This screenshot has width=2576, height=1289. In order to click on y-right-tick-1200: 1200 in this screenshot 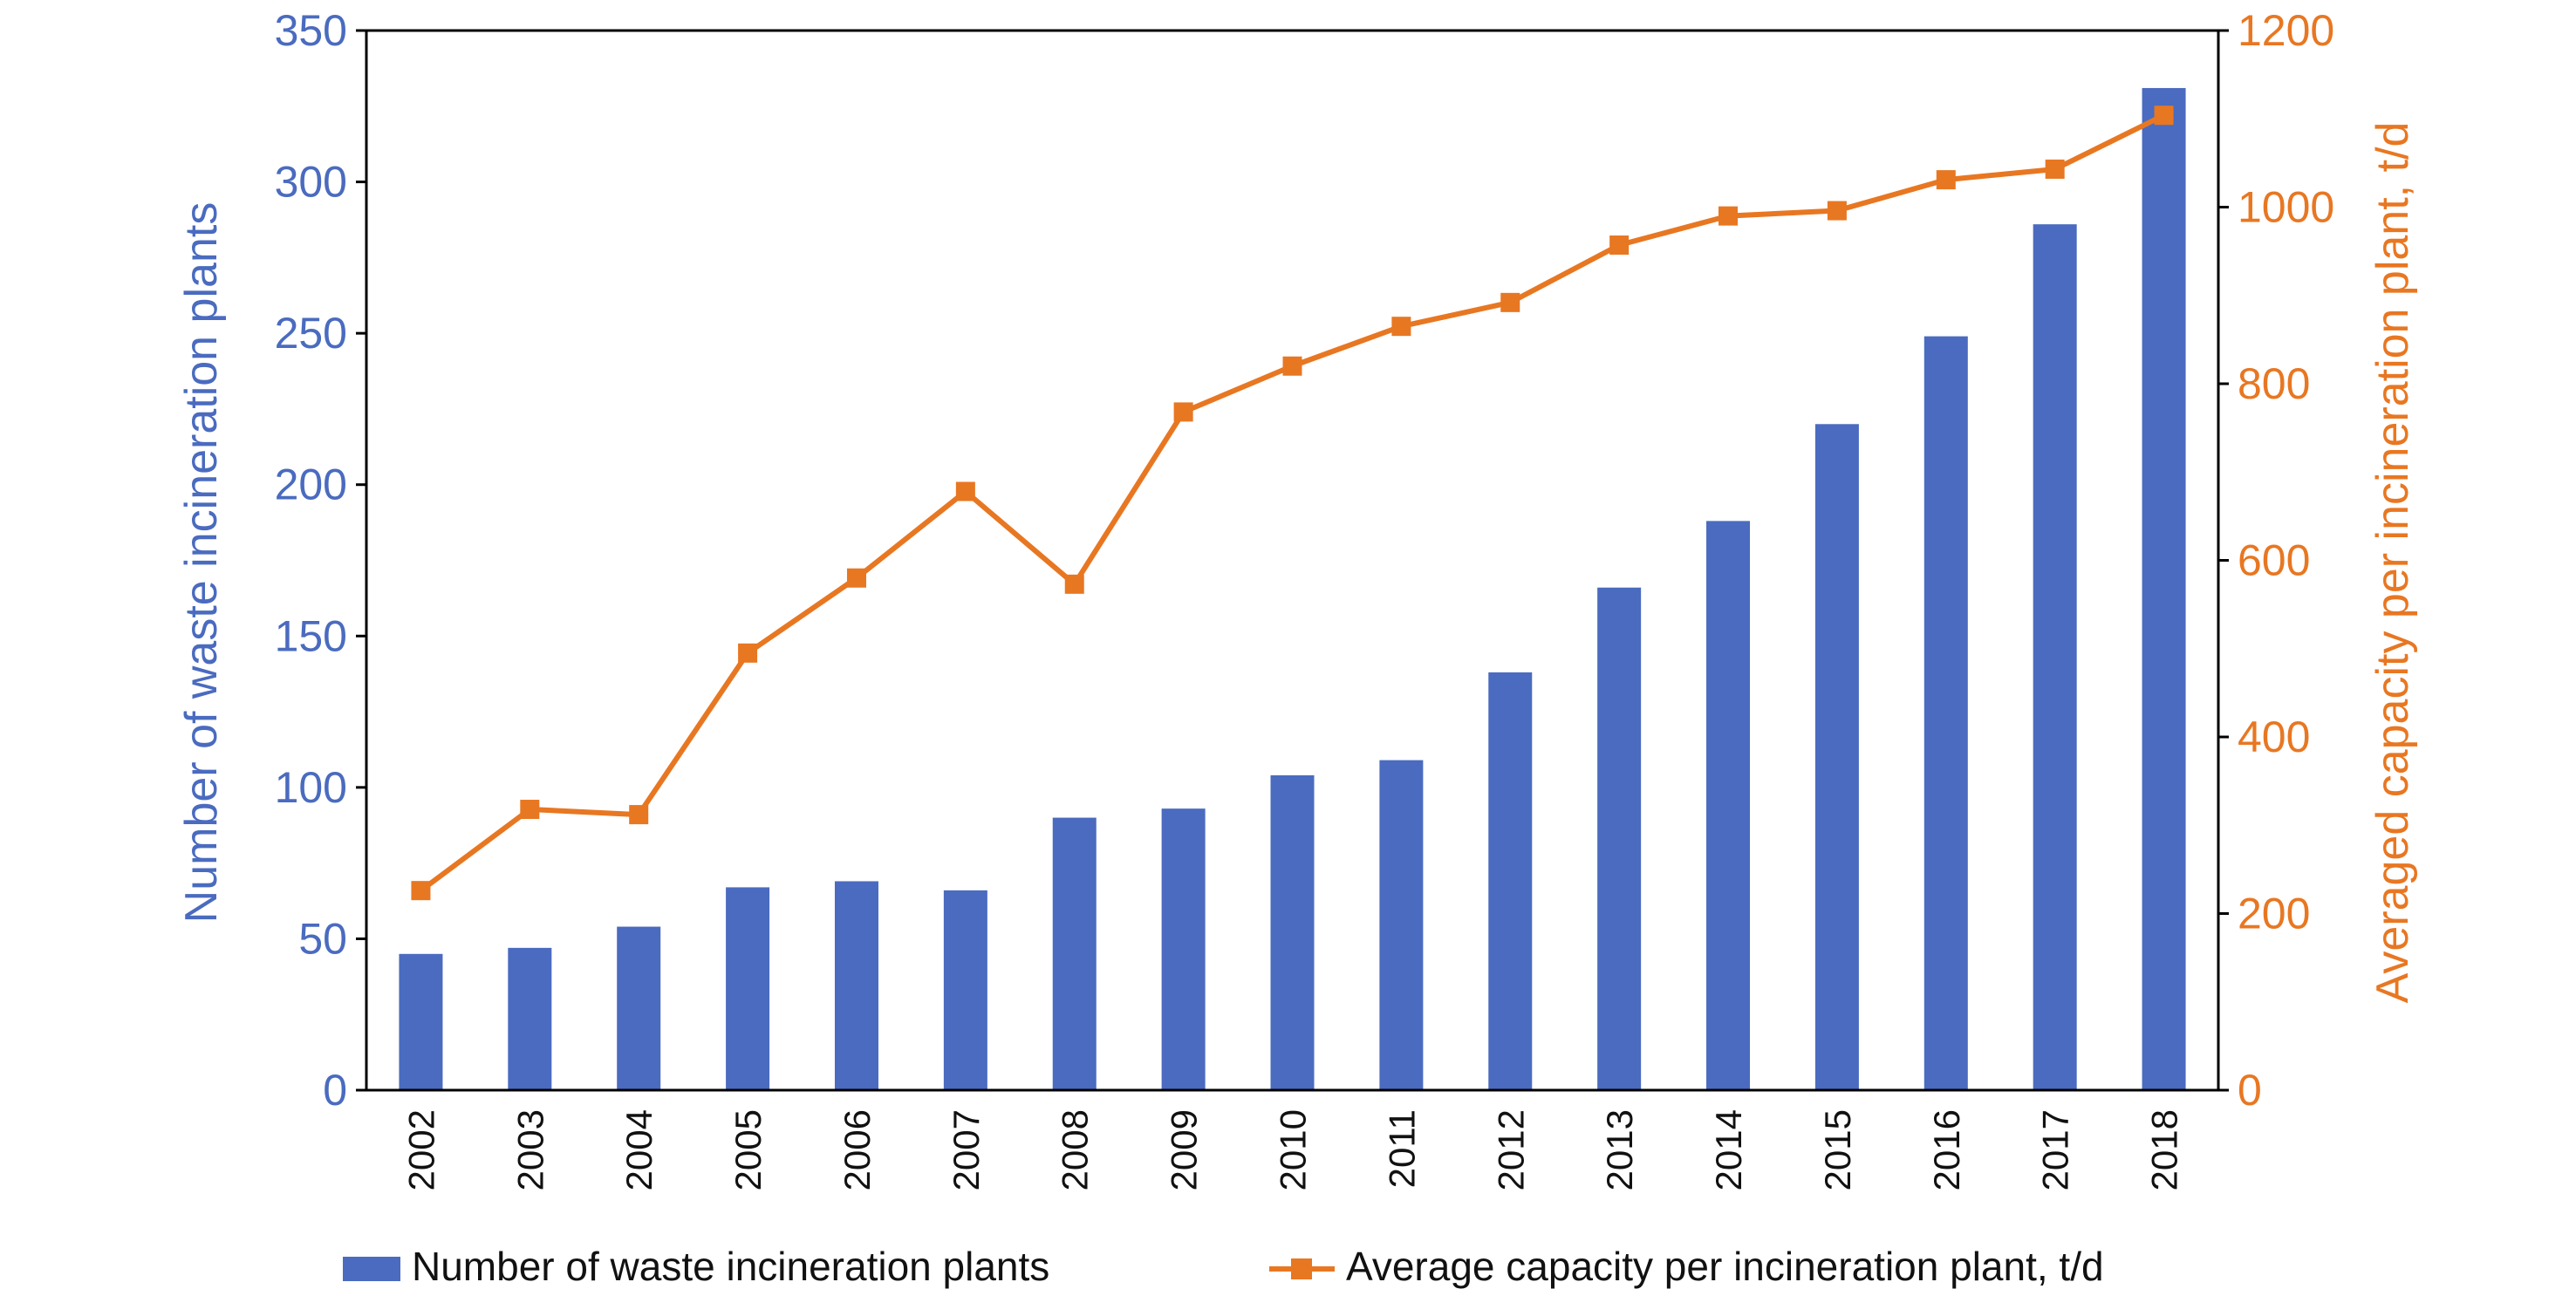, I will do `click(2286, 30)`.